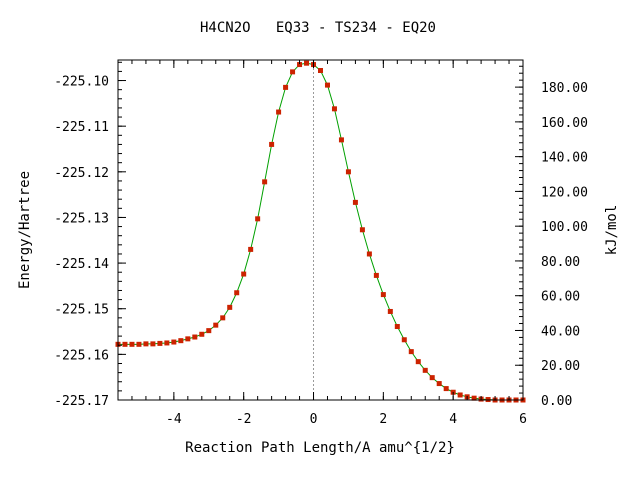 The width and height of the screenshot is (640, 480). Describe the element at coordinates (81, 355) in the screenshot. I see `y-tick-label: -225.16` at that location.